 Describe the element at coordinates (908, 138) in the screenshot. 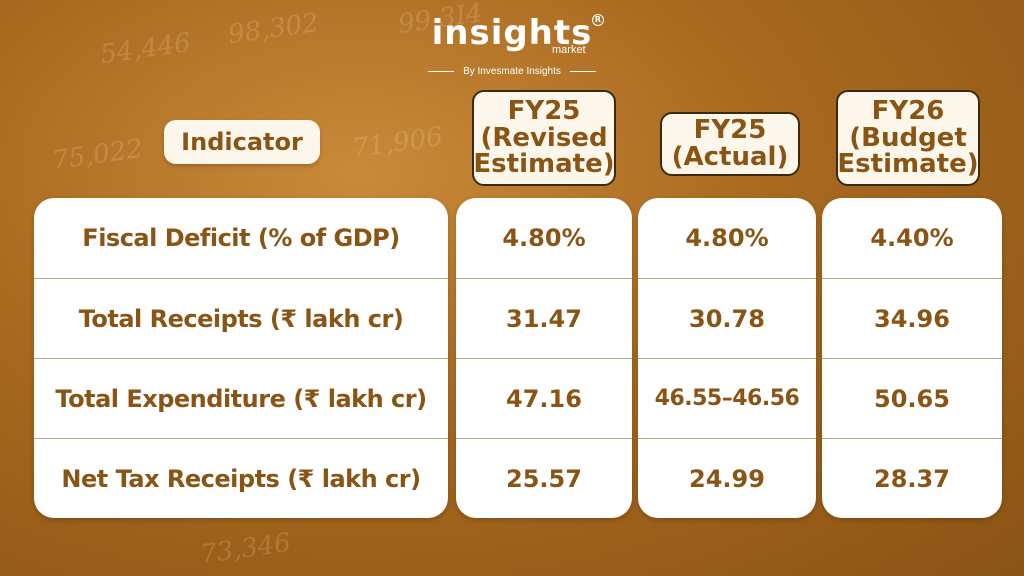

I see `column-header-fy26-budget: FY26 (Budget Estimate)` at that location.